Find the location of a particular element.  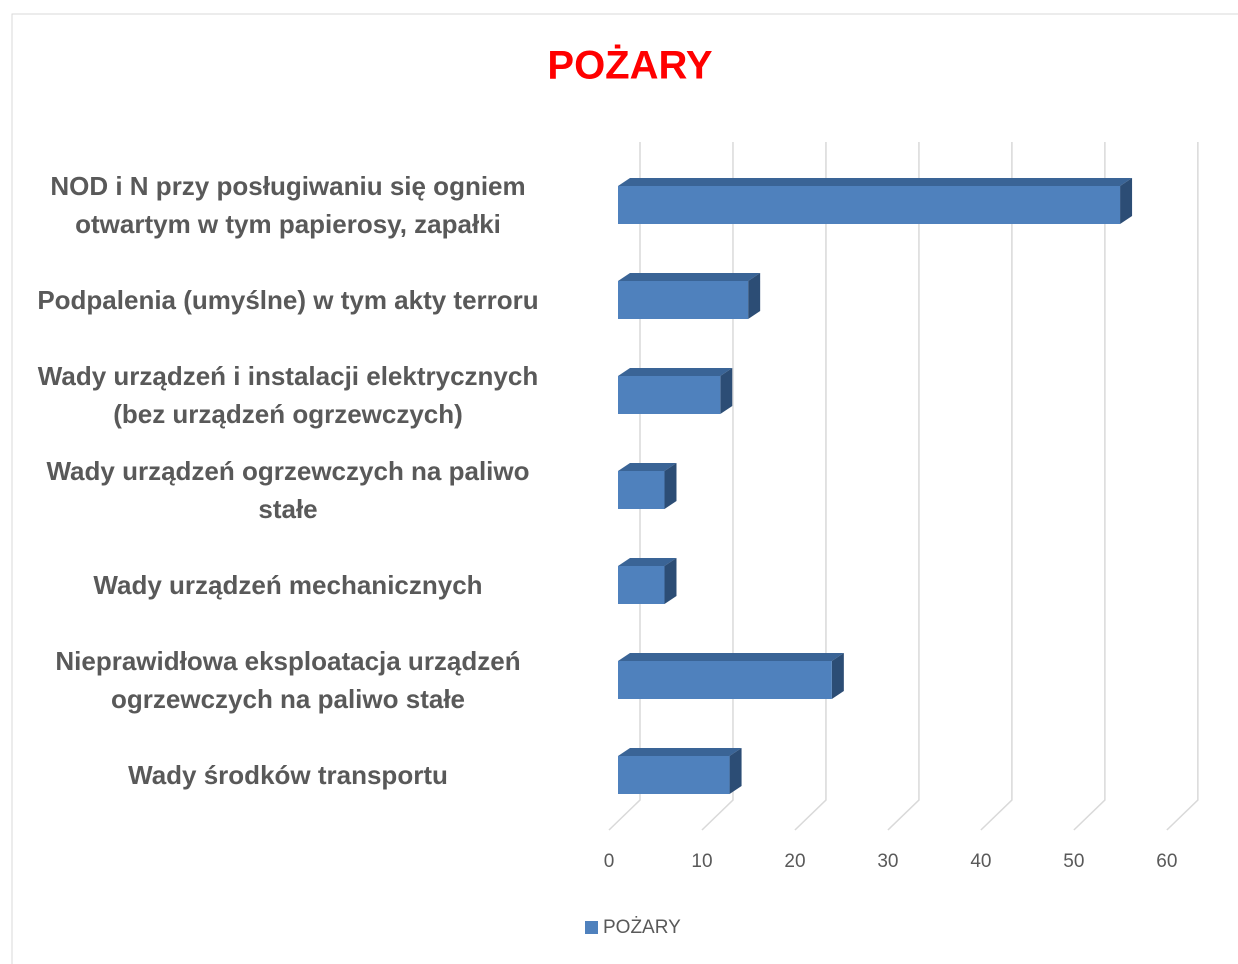

x-tick-label: 40 is located at coordinates (980, 861).